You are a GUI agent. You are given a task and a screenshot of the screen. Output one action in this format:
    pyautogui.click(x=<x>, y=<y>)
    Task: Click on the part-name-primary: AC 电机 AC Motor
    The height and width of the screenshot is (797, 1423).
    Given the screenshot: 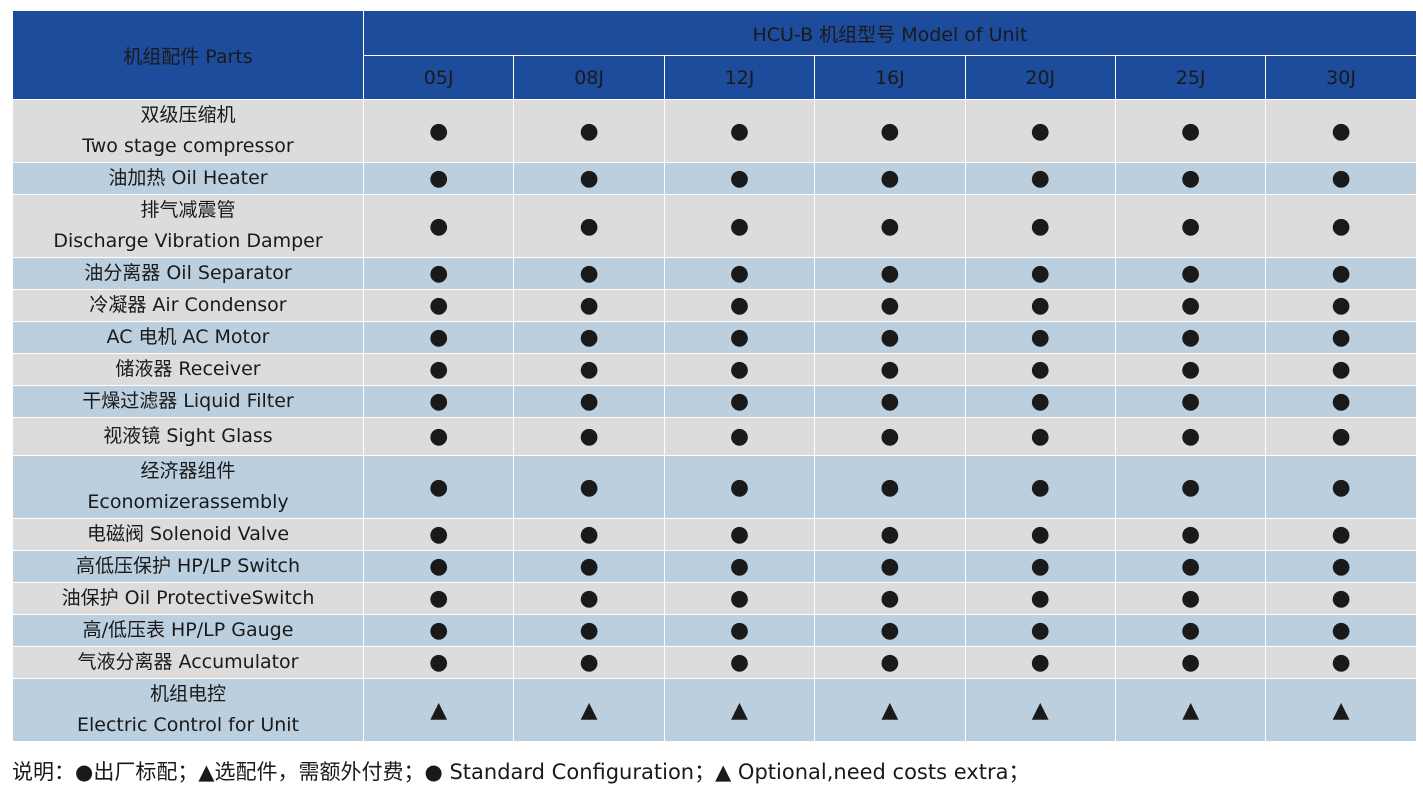 What is the action you would take?
    pyautogui.click(x=188, y=337)
    